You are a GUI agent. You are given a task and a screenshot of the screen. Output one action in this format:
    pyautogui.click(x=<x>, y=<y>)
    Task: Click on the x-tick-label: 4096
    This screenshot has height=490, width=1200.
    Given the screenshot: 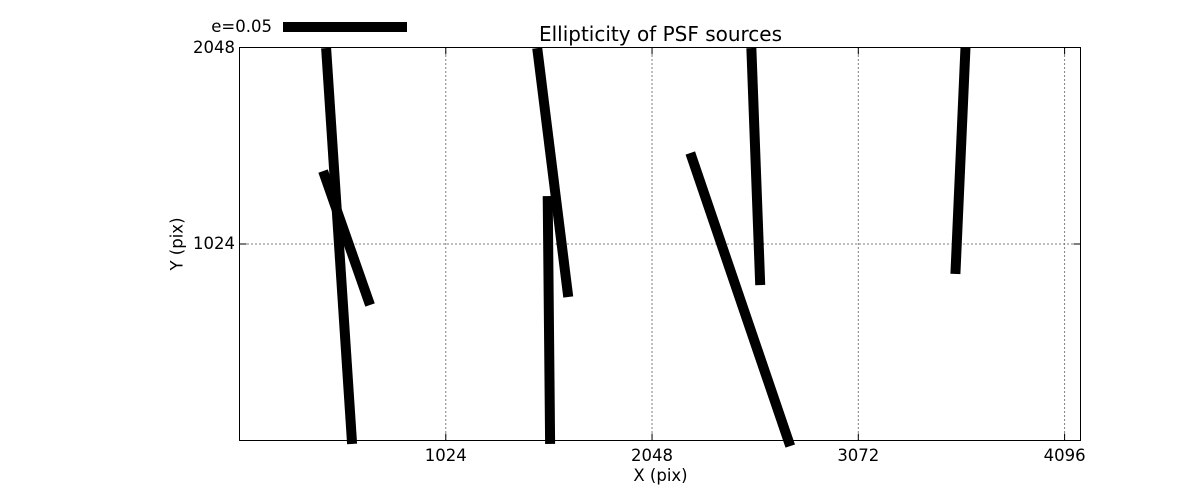 What is the action you would take?
    pyautogui.click(x=1064, y=455)
    